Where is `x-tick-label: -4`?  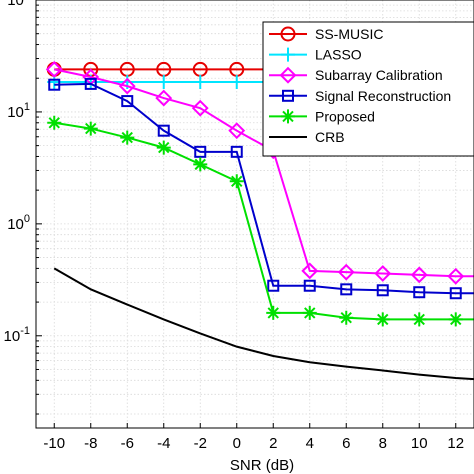
x-tick-label: -4 is located at coordinates (163, 443).